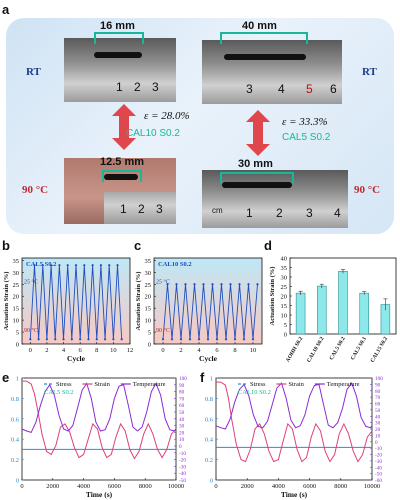 The height and width of the screenshot is (500, 400). What do you see at coordinates (118, 55) in the screenshot?
I see `film-strip` at bounding box center [118, 55].